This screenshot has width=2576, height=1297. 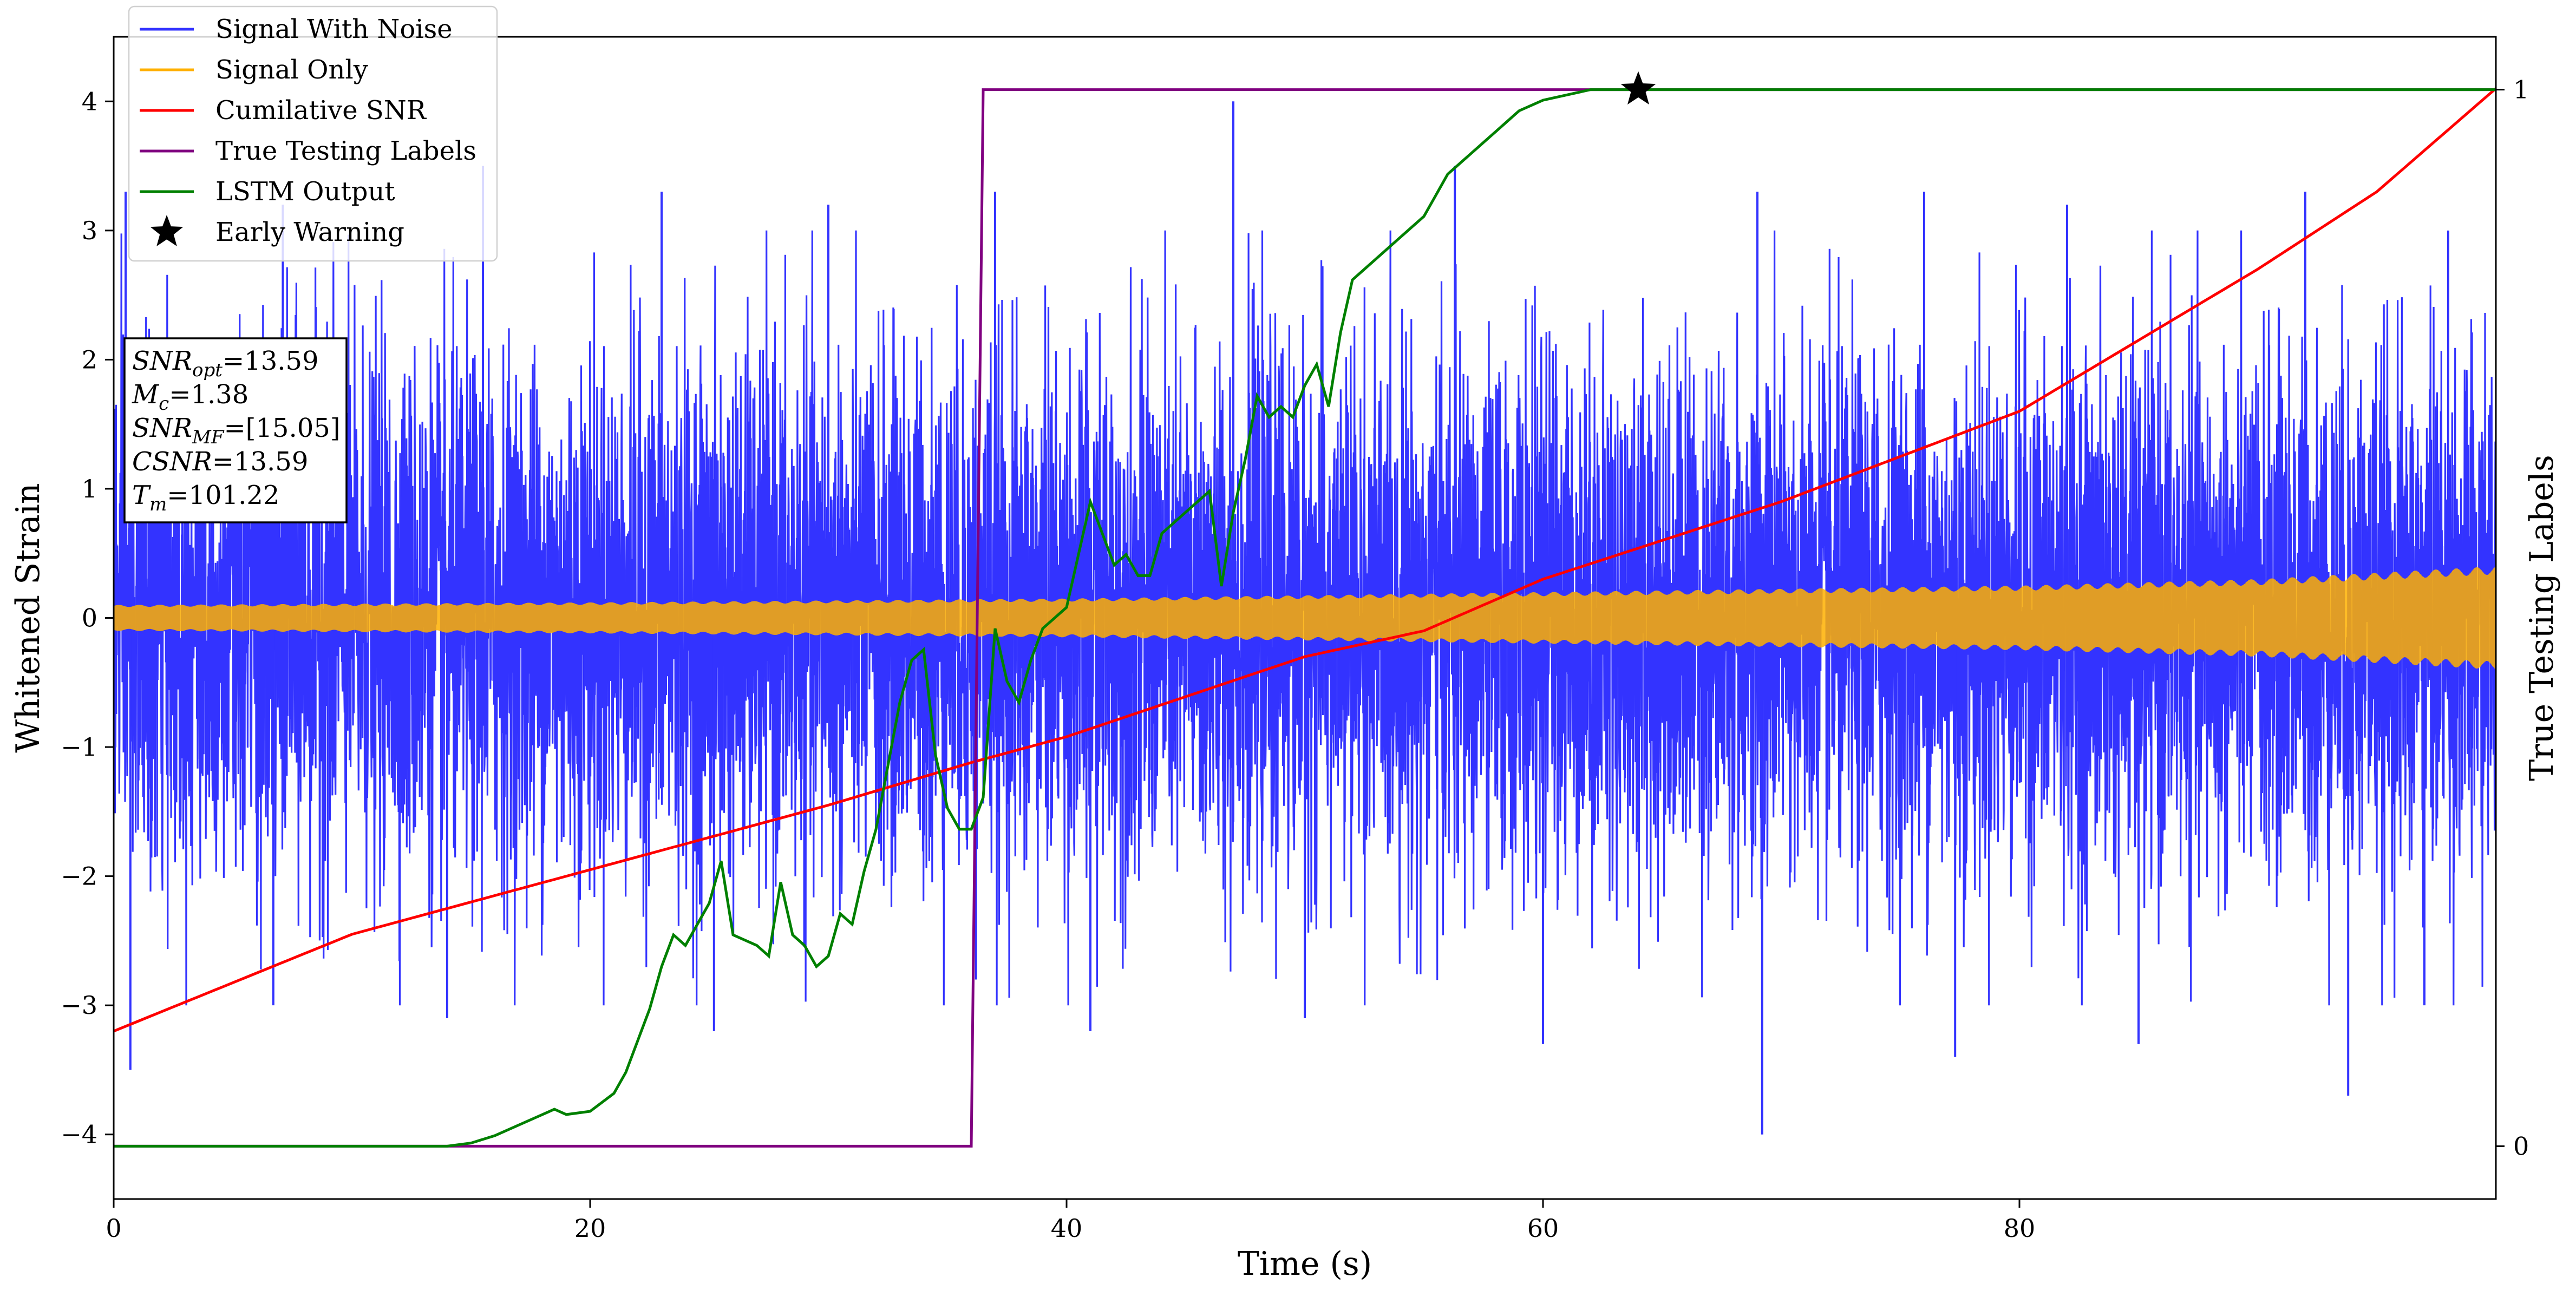 I want to click on annotation-line-0: SNRopt=13.59, so click(x=225, y=363).